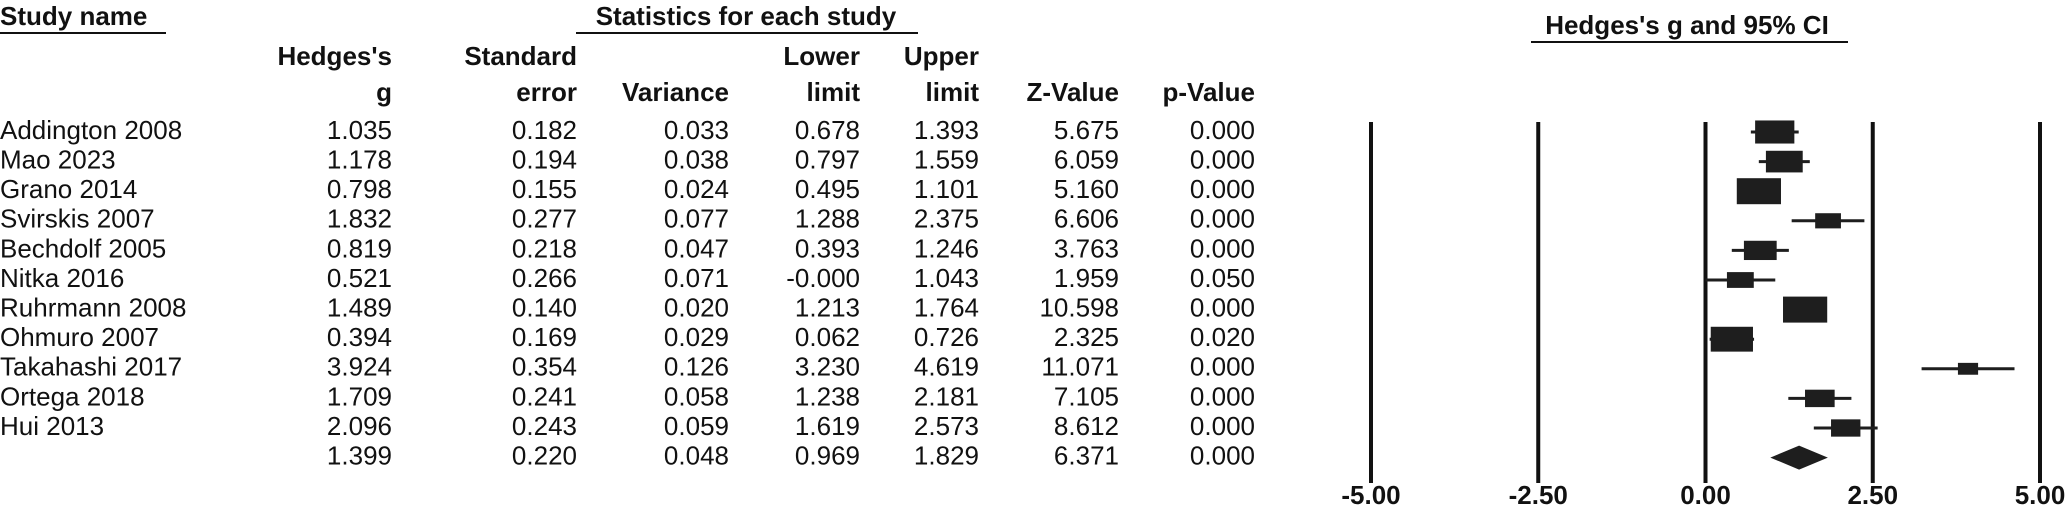 The height and width of the screenshot is (517, 2071). Describe the element at coordinates (544, 248) in the screenshot. I see `cell: 0.218` at that location.